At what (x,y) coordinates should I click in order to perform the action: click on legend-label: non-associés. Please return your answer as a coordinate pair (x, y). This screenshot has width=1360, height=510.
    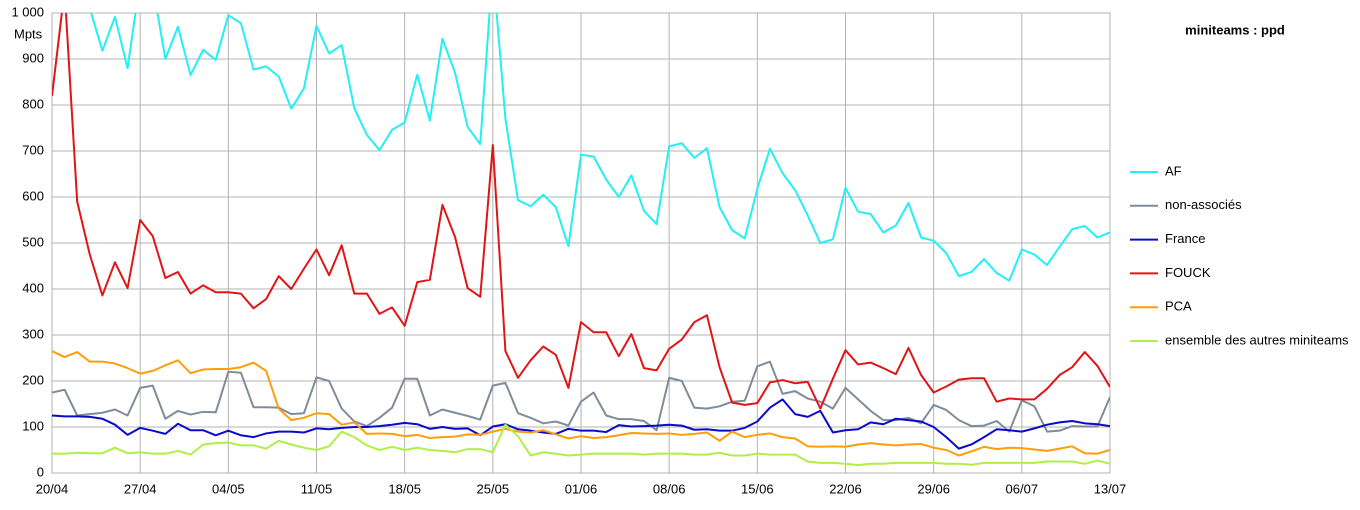
    Looking at the image, I should click on (1203, 204).